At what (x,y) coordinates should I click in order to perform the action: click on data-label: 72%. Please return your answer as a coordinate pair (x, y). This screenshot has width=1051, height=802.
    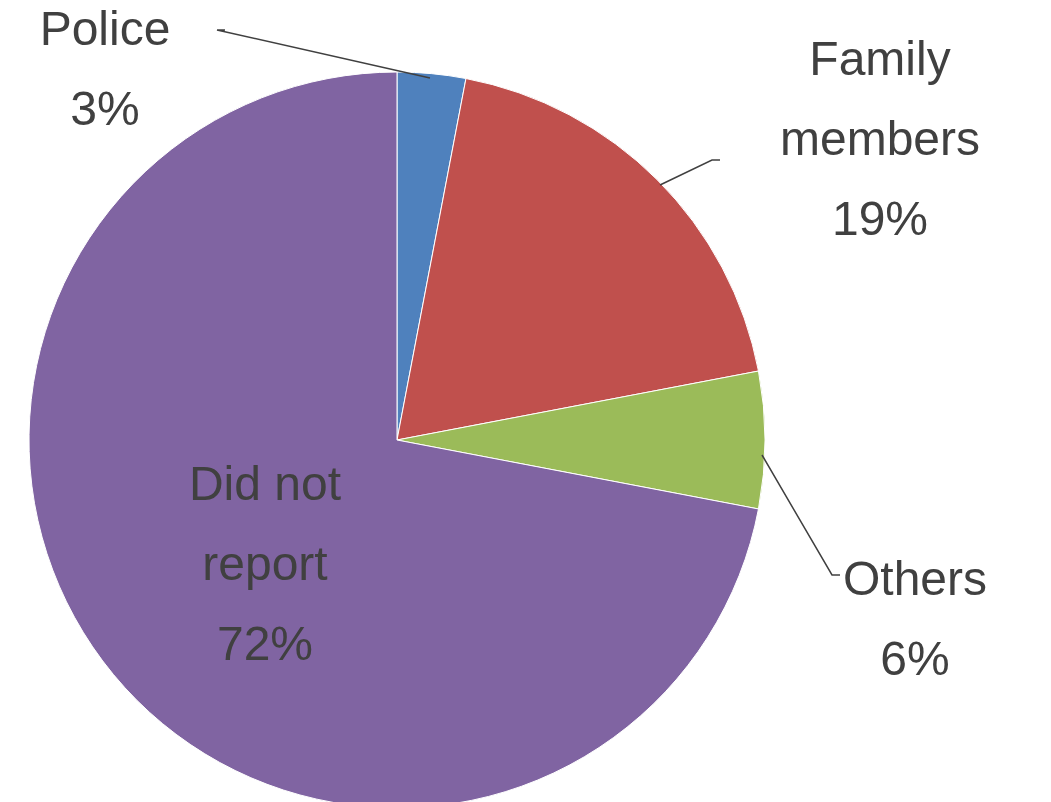
    Looking at the image, I should click on (265, 643).